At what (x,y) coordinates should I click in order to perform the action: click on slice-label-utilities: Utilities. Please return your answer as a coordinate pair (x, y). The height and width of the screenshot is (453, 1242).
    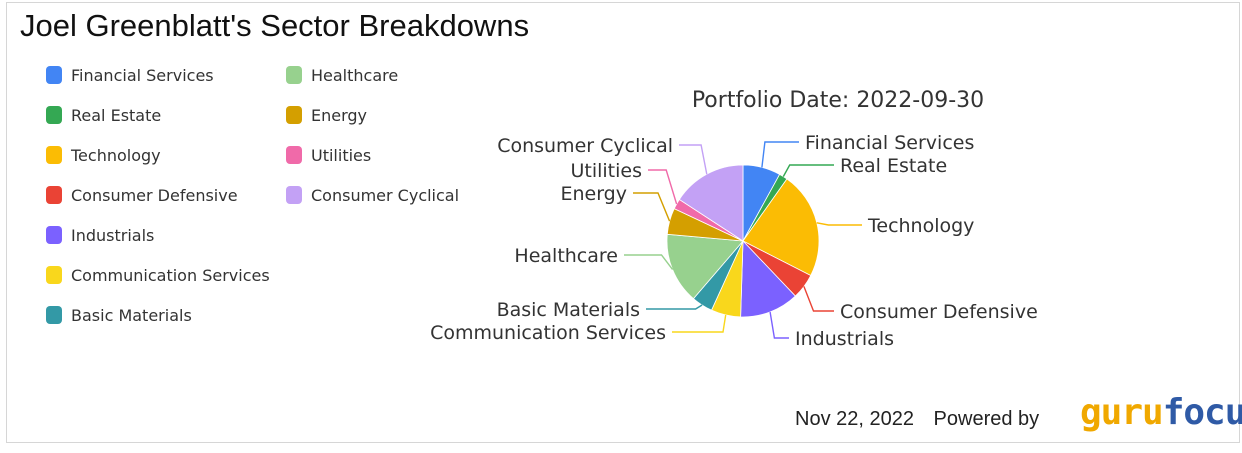
    Looking at the image, I should click on (606, 171).